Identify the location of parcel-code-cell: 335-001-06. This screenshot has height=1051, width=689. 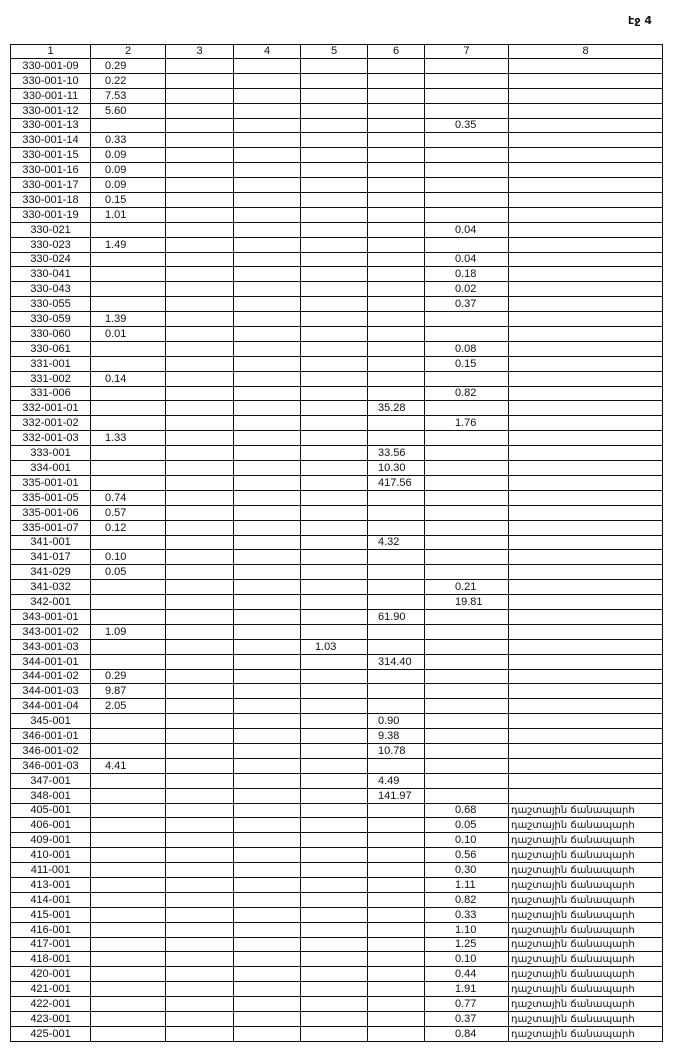
(50, 512).